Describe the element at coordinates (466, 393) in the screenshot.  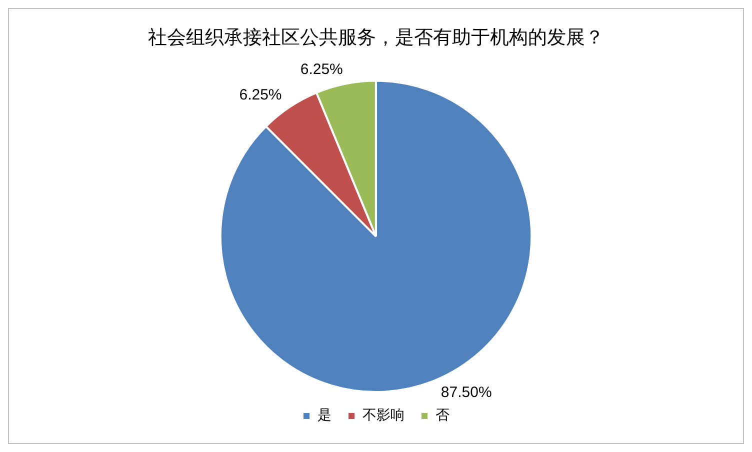
I see `data-label: 87.50%` at that location.